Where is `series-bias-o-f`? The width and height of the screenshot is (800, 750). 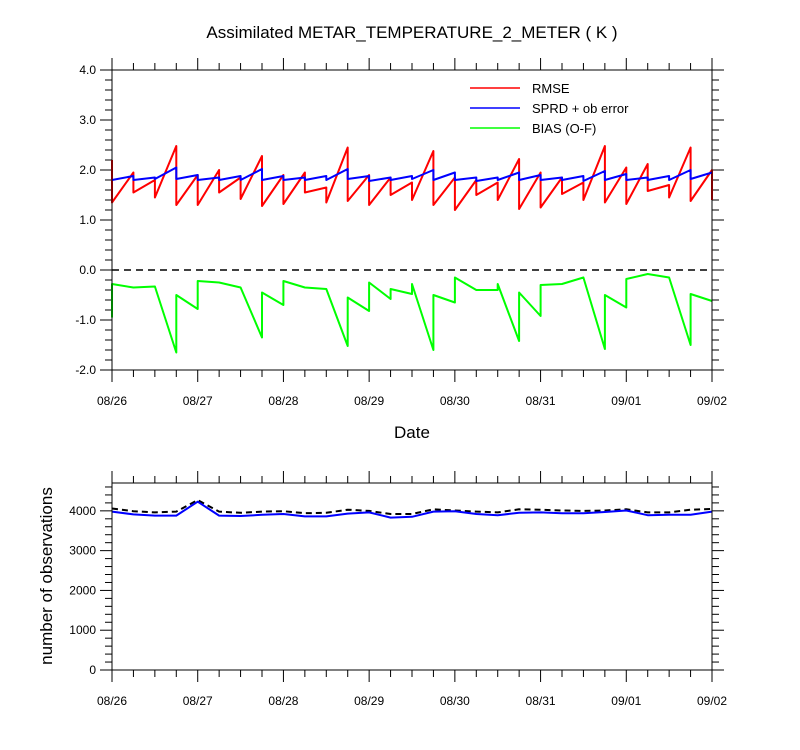 series-bias-o-f is located at coordinates (412, 313).